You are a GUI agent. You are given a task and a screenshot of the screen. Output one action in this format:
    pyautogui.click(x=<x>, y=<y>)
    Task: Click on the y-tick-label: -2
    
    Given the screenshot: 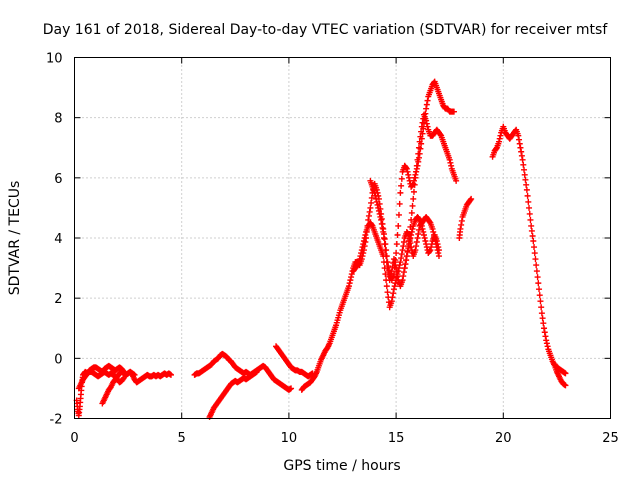 What is the action you would take?
    pyautogui.click(x=56, y=420)
    